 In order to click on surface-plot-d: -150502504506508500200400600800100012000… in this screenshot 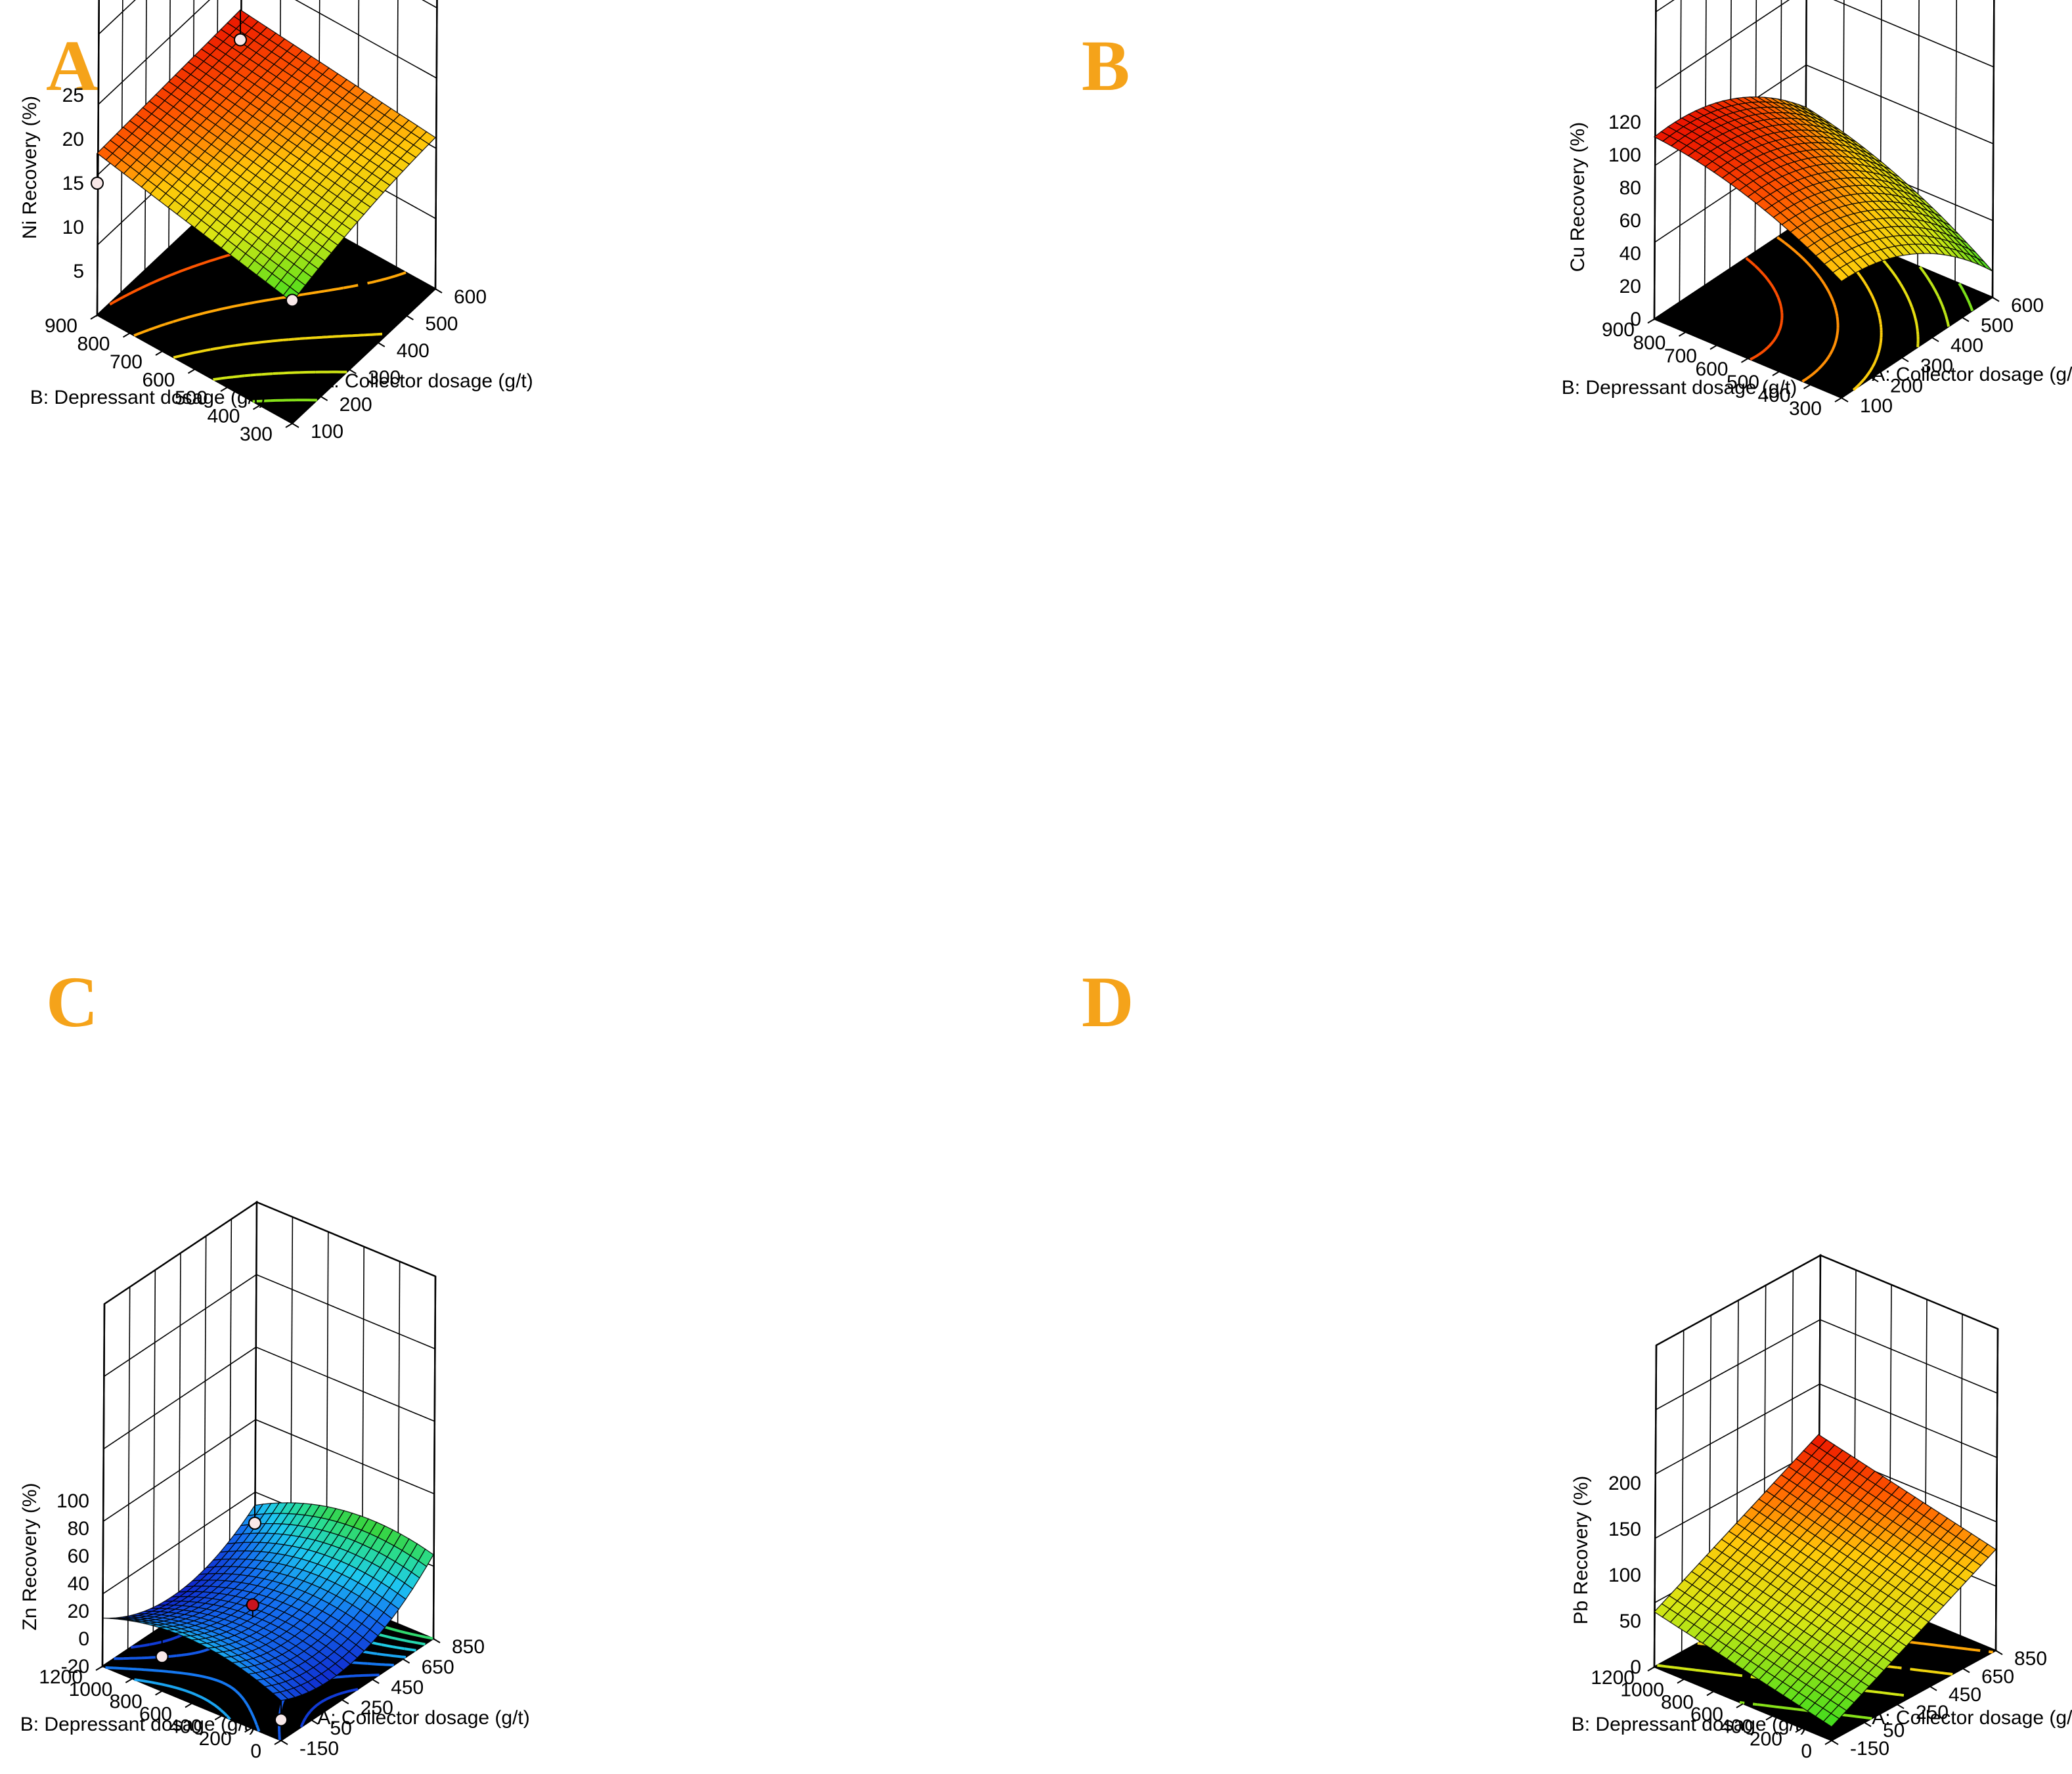, I will do `click(1821, 1507)`.